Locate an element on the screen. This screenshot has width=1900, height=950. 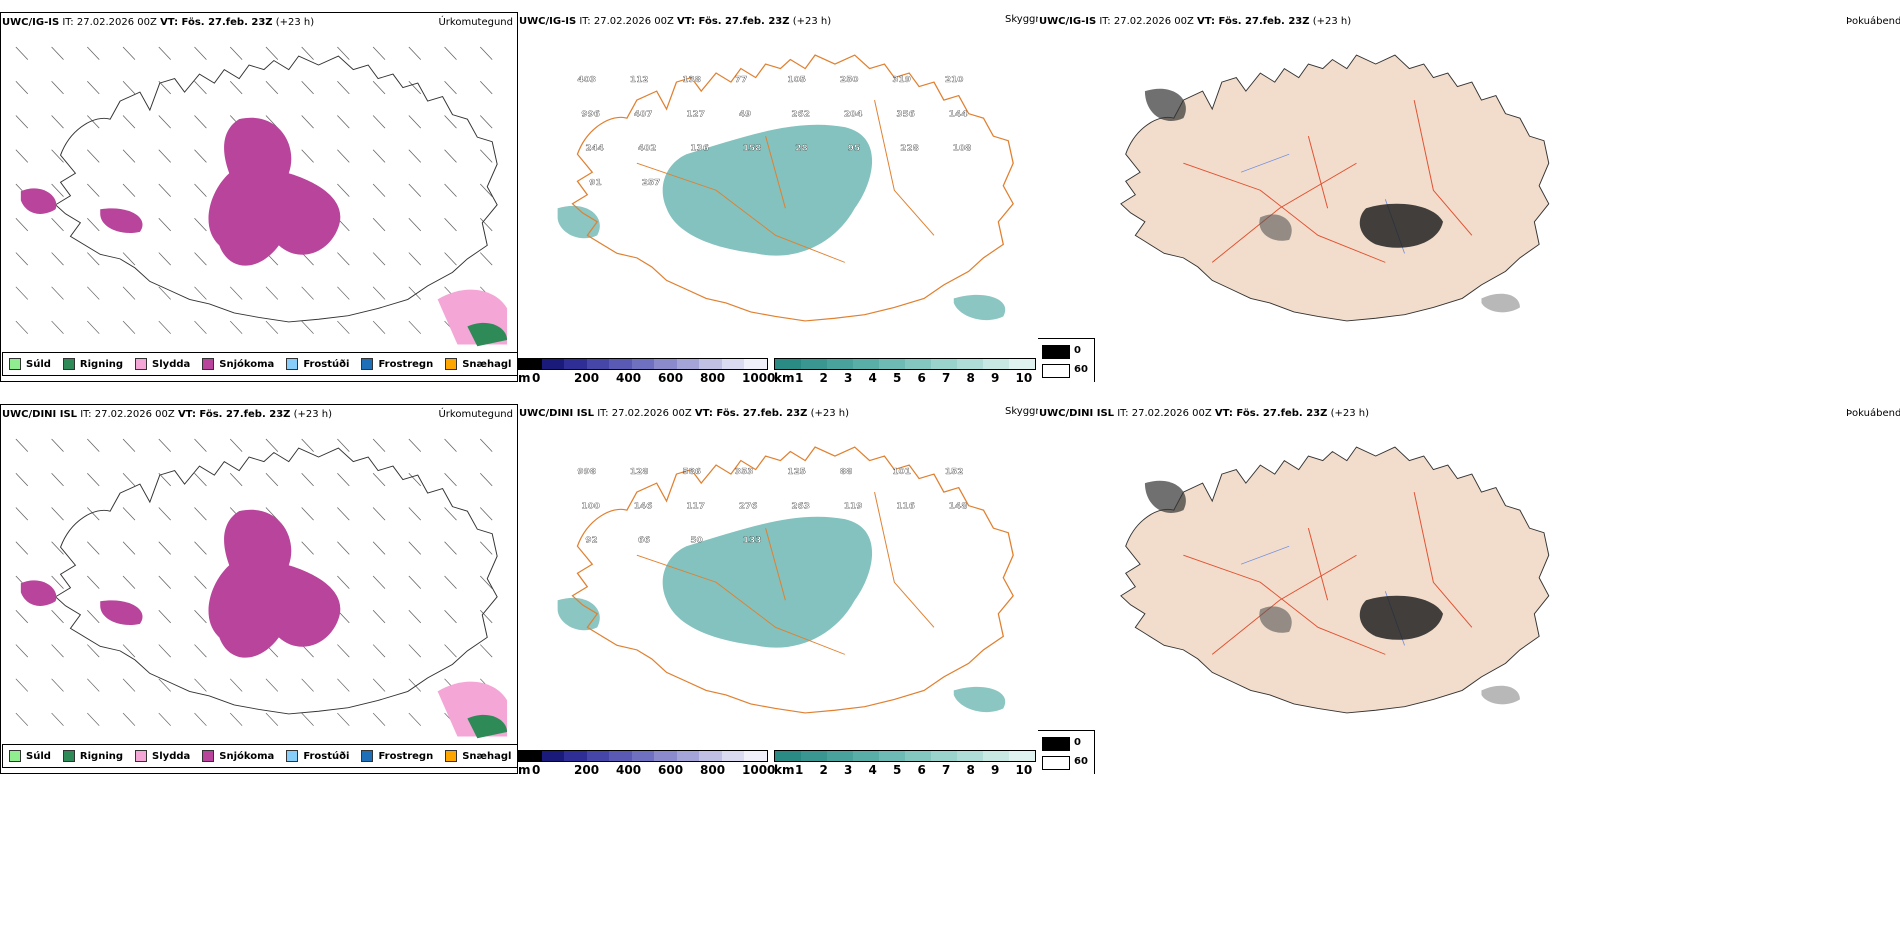
visibility-value: 319 is located at coordinates (901, 80).